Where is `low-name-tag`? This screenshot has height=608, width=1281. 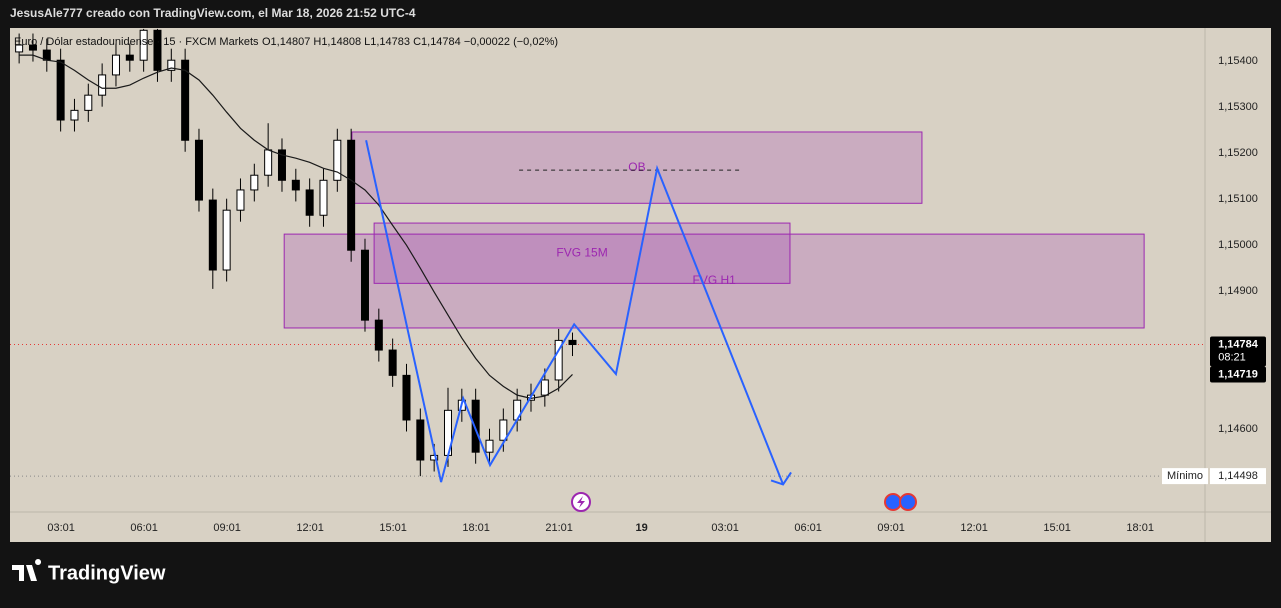
low-name-tag is located at coordinates (1185, 476).